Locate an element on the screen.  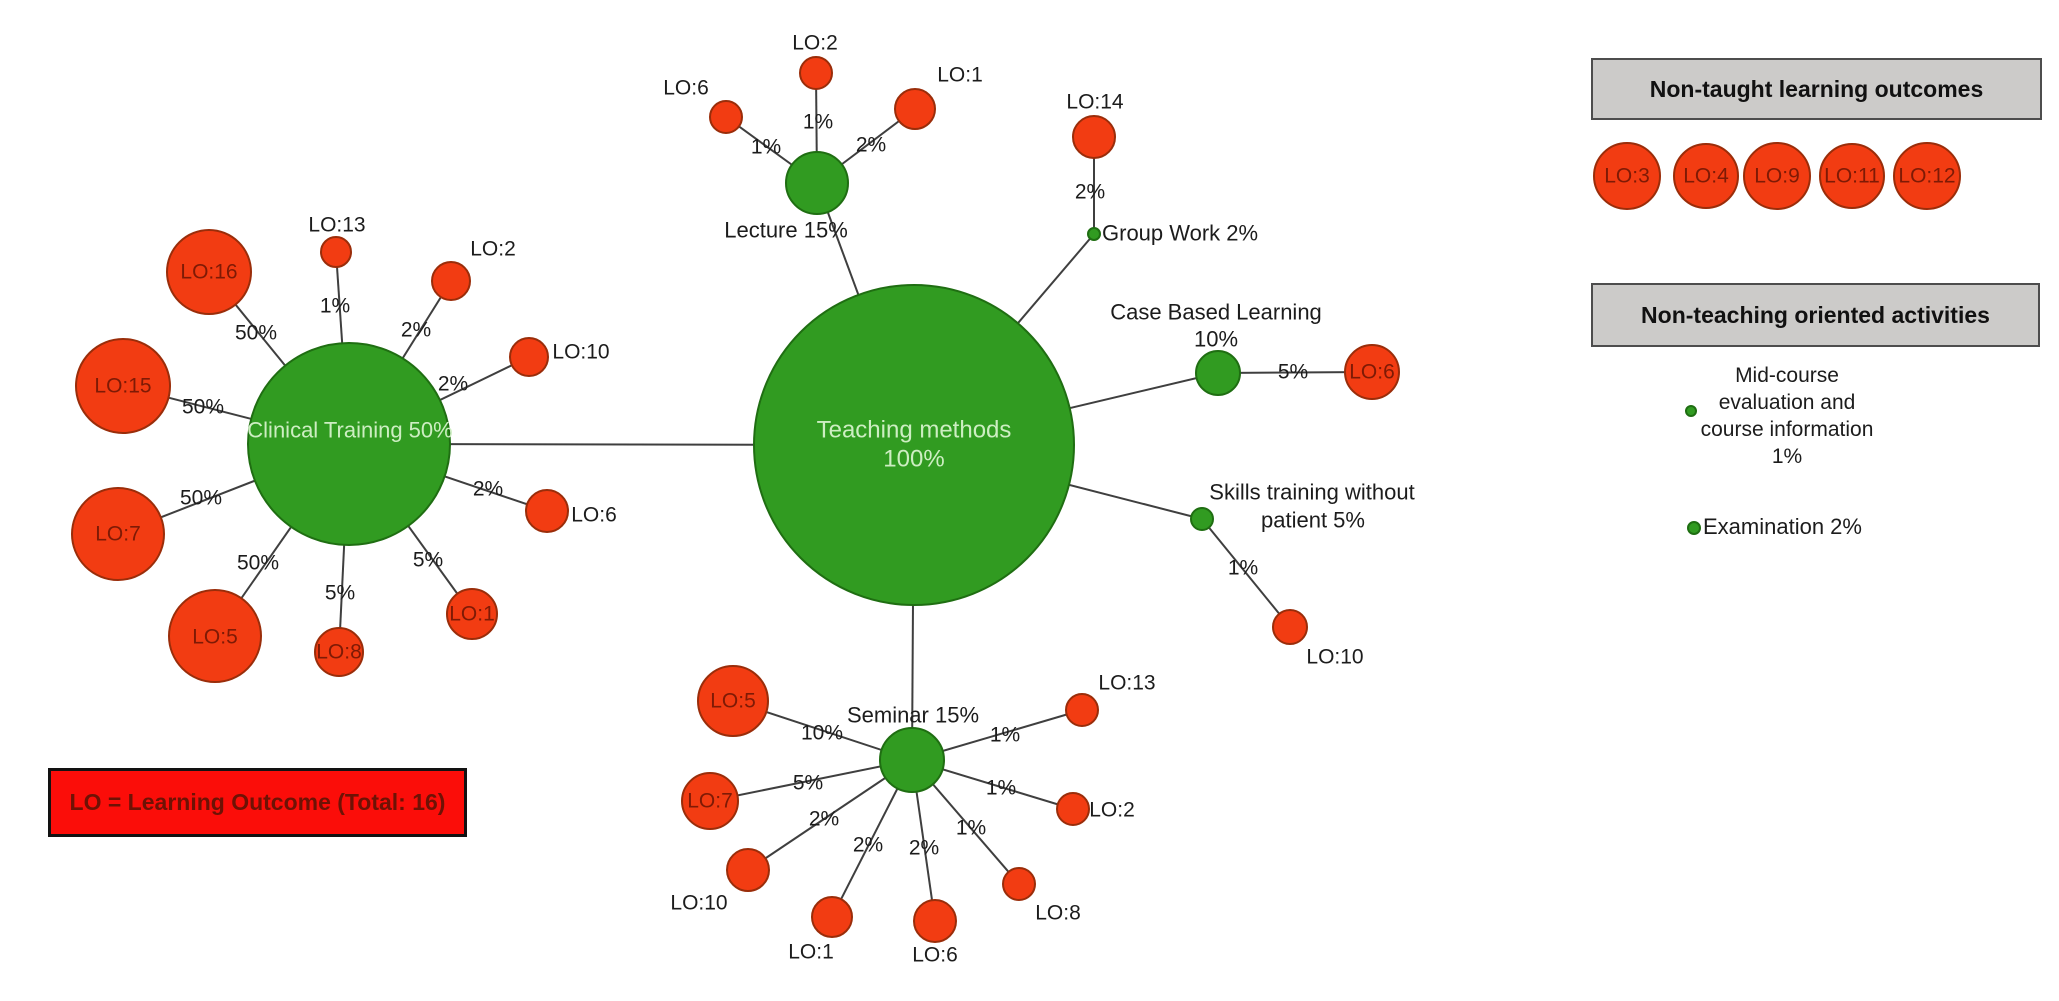
node-lo6s is located at coordinates (935, 921).